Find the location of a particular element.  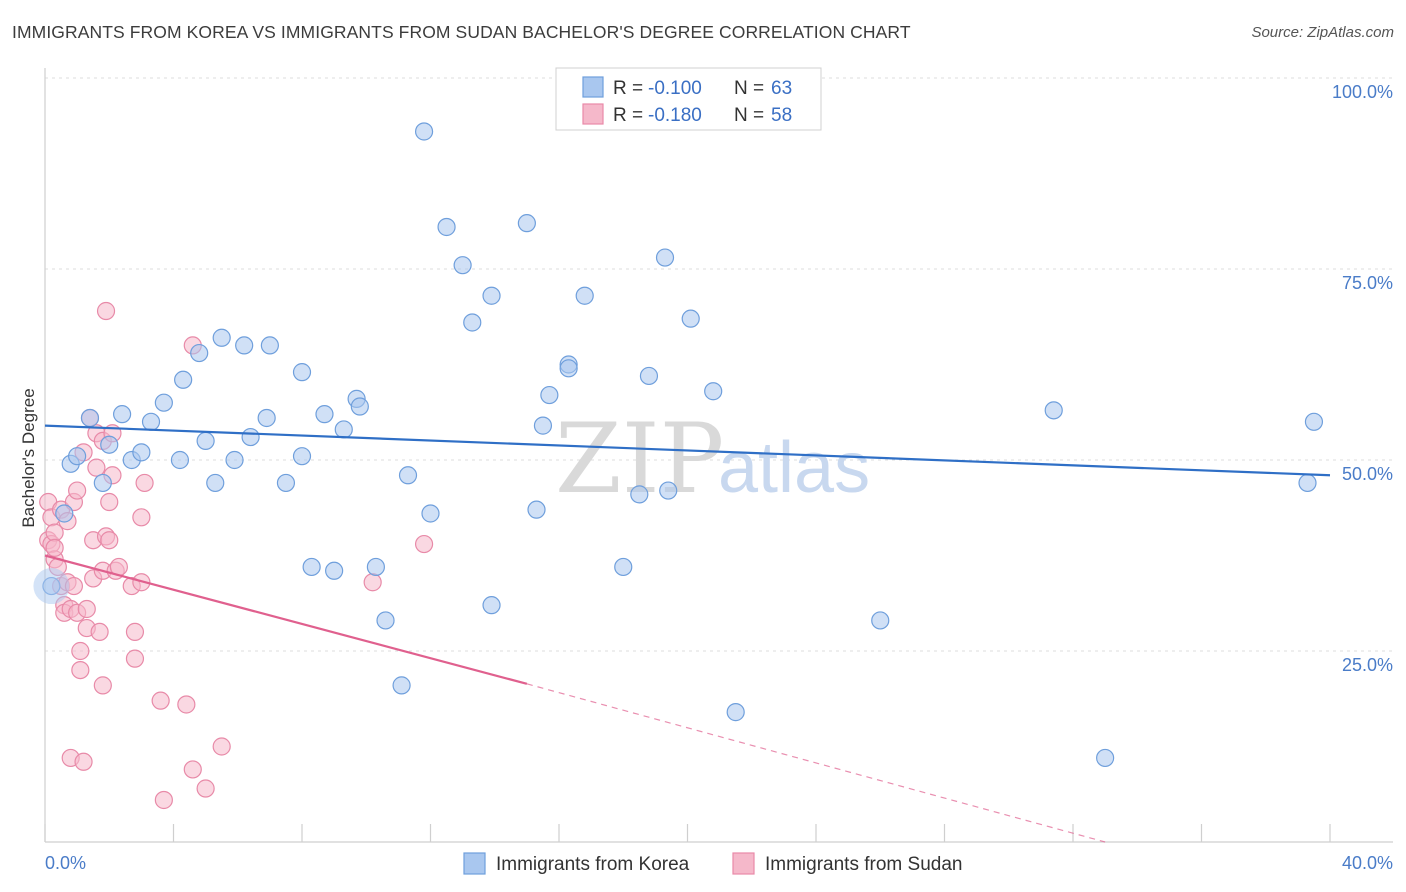

y-tick-label: 50.0% is located at coordinates (1367, 474).